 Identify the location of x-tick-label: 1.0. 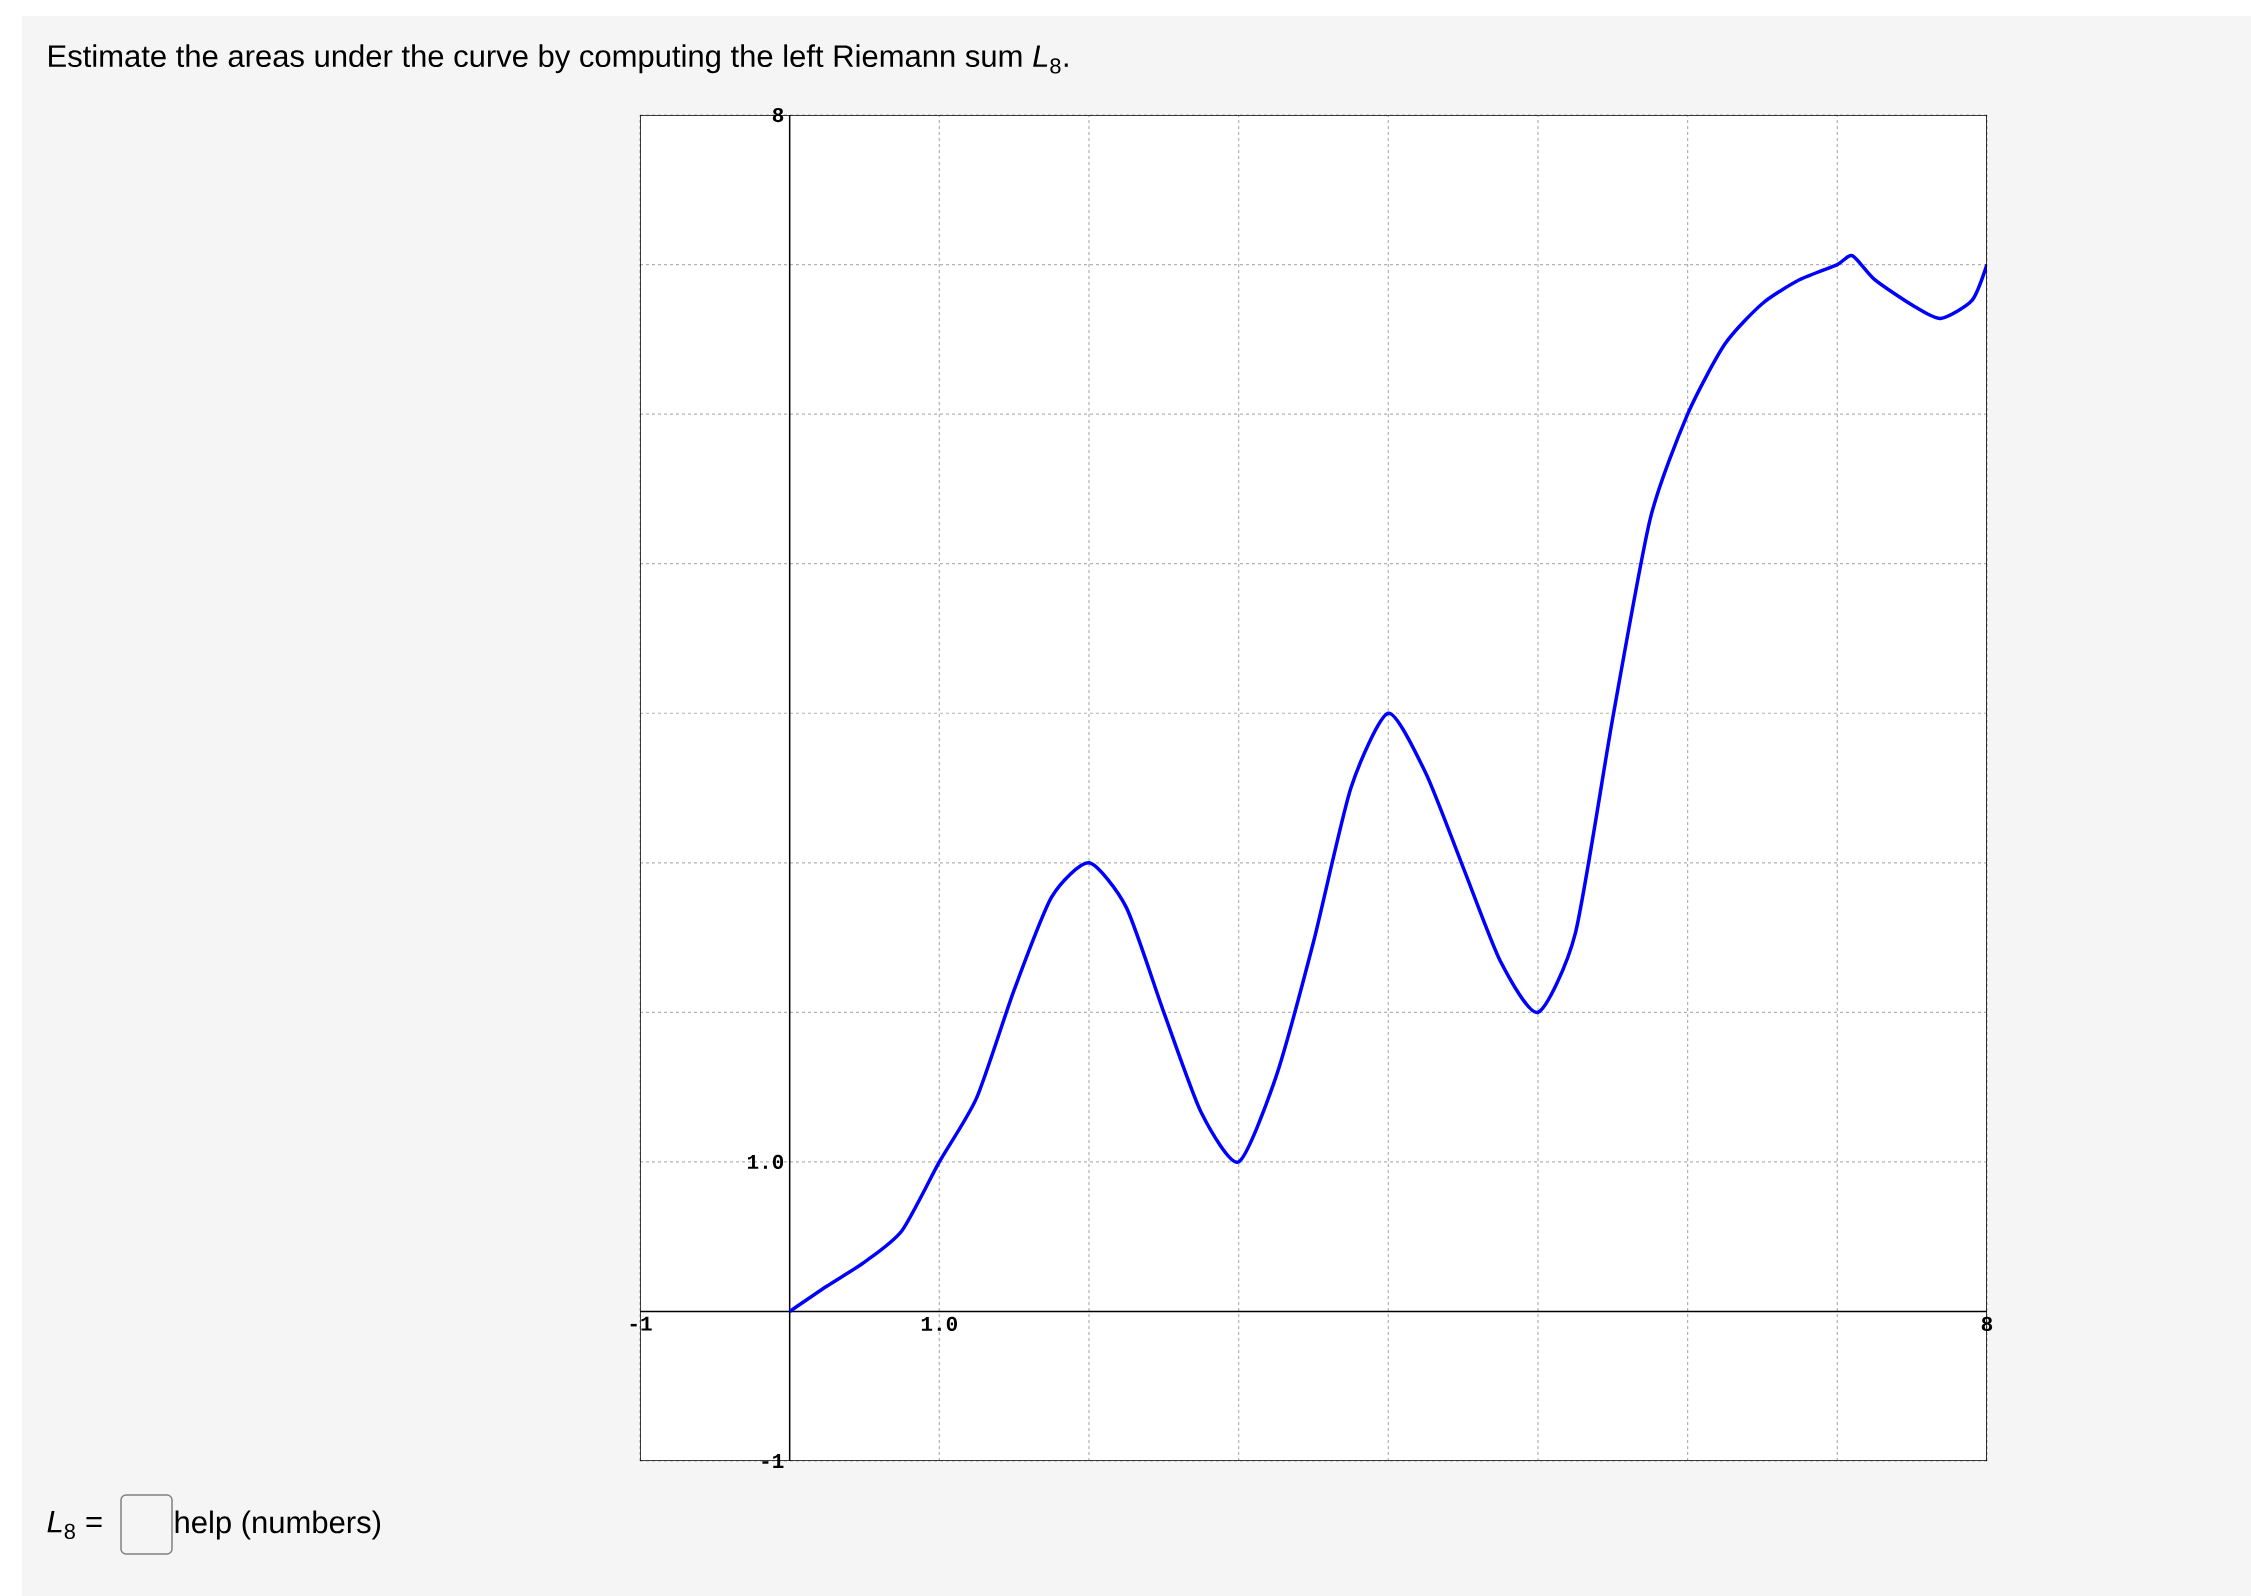
(939, 1324).